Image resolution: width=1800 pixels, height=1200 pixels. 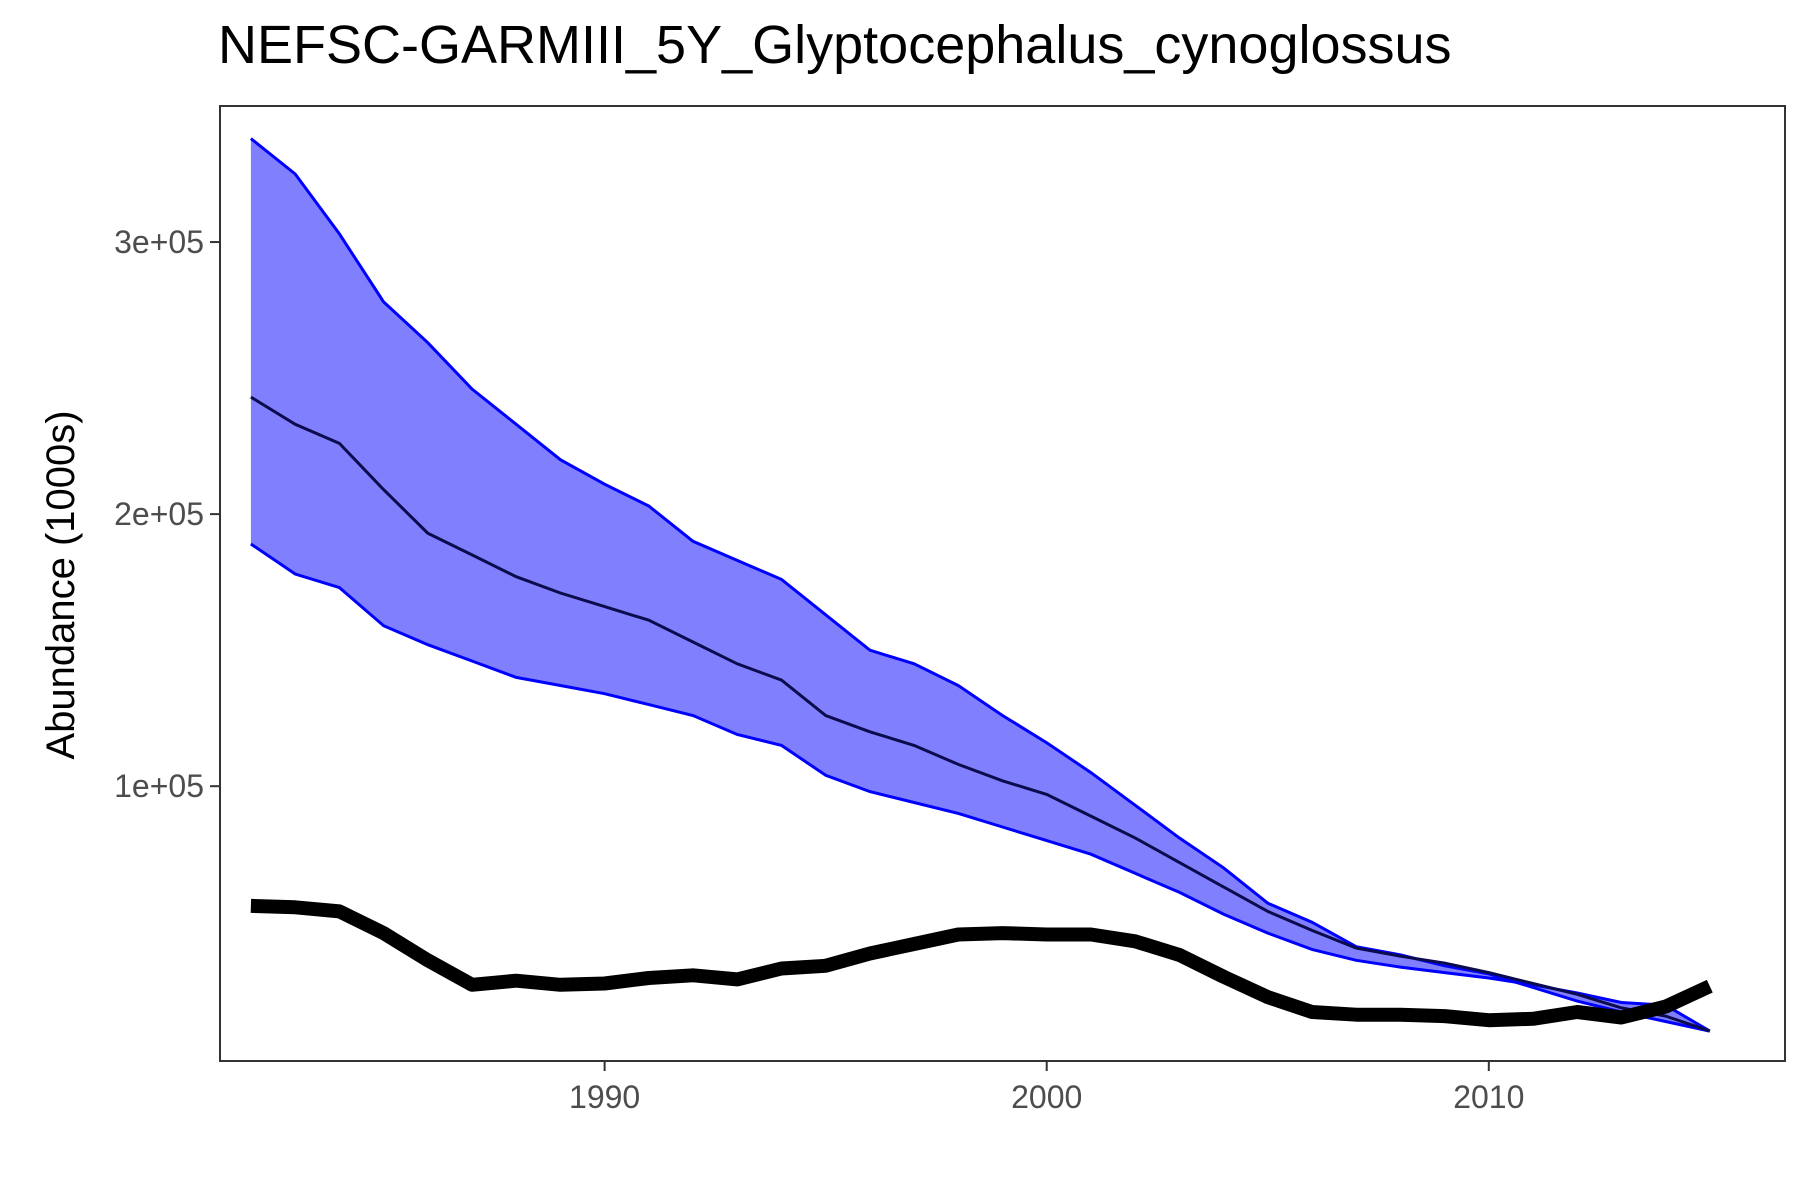 I want to click on y-tick-label: 2e+05, so click(x=159, y=514).